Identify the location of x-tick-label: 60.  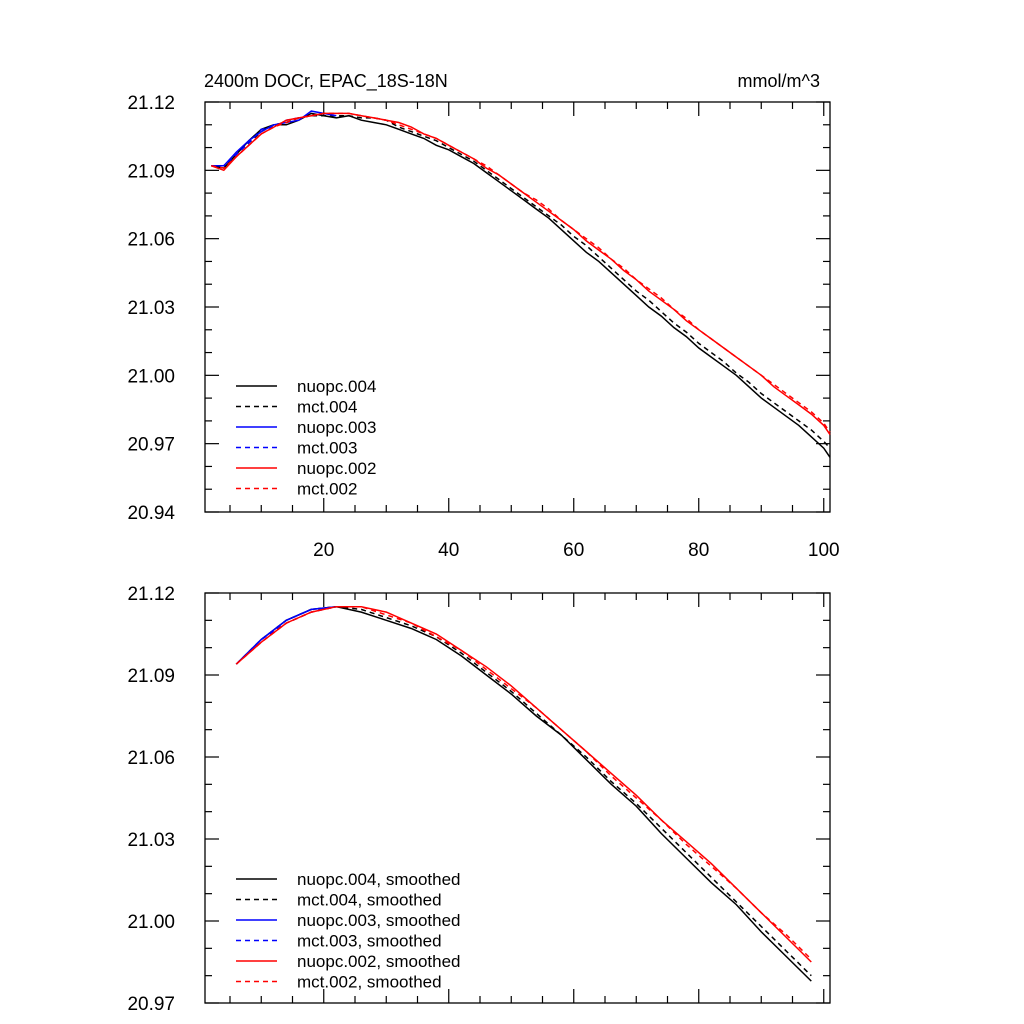
(573, 550).